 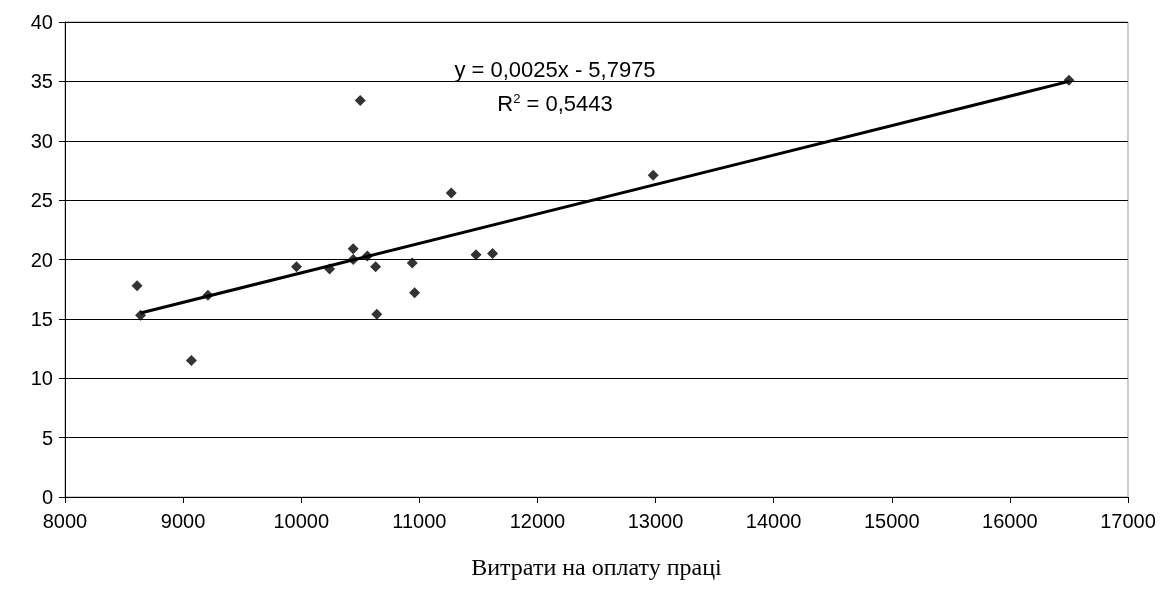 I want to click on x-tick-label: 14000, so click(x=773, y=521).